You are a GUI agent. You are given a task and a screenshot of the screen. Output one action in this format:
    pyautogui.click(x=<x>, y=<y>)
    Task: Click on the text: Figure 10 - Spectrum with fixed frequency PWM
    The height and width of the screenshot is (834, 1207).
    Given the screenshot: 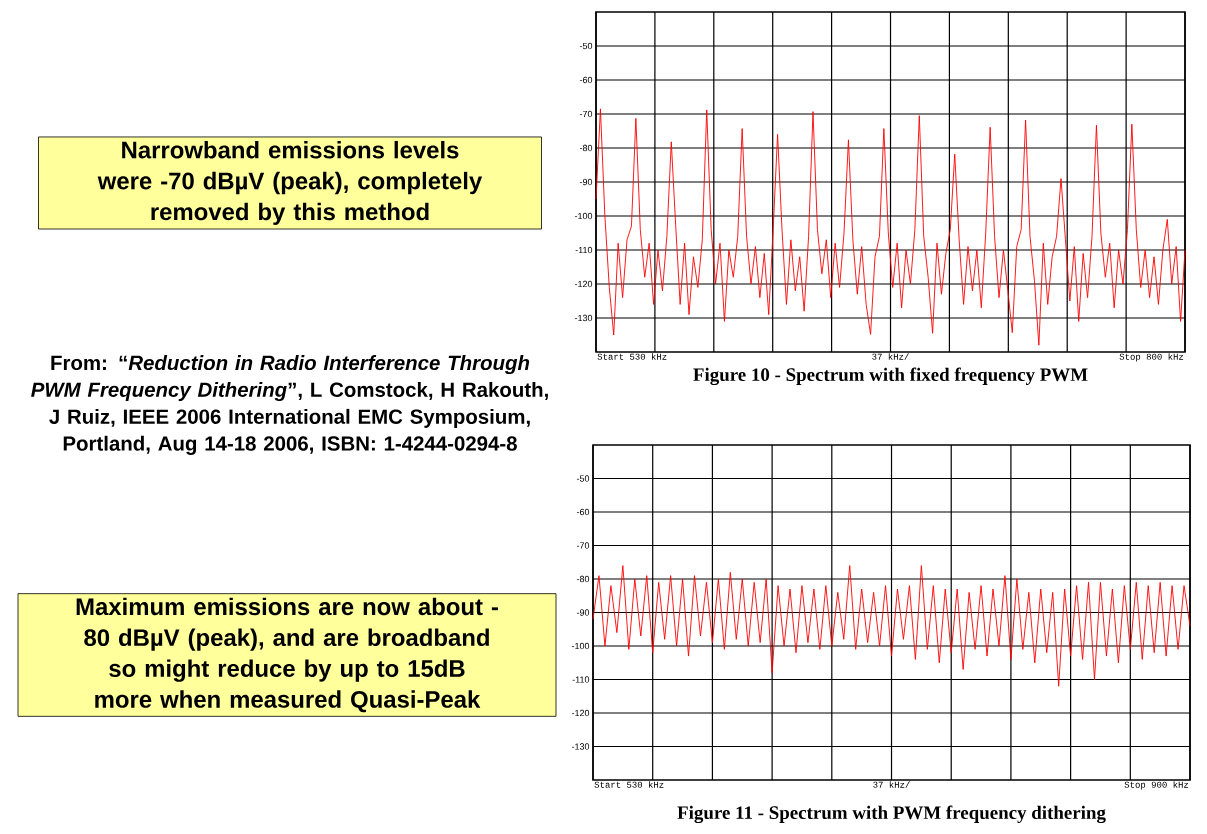 What is the action you would take?
    pyautogui.click(x=890, y=376)
    